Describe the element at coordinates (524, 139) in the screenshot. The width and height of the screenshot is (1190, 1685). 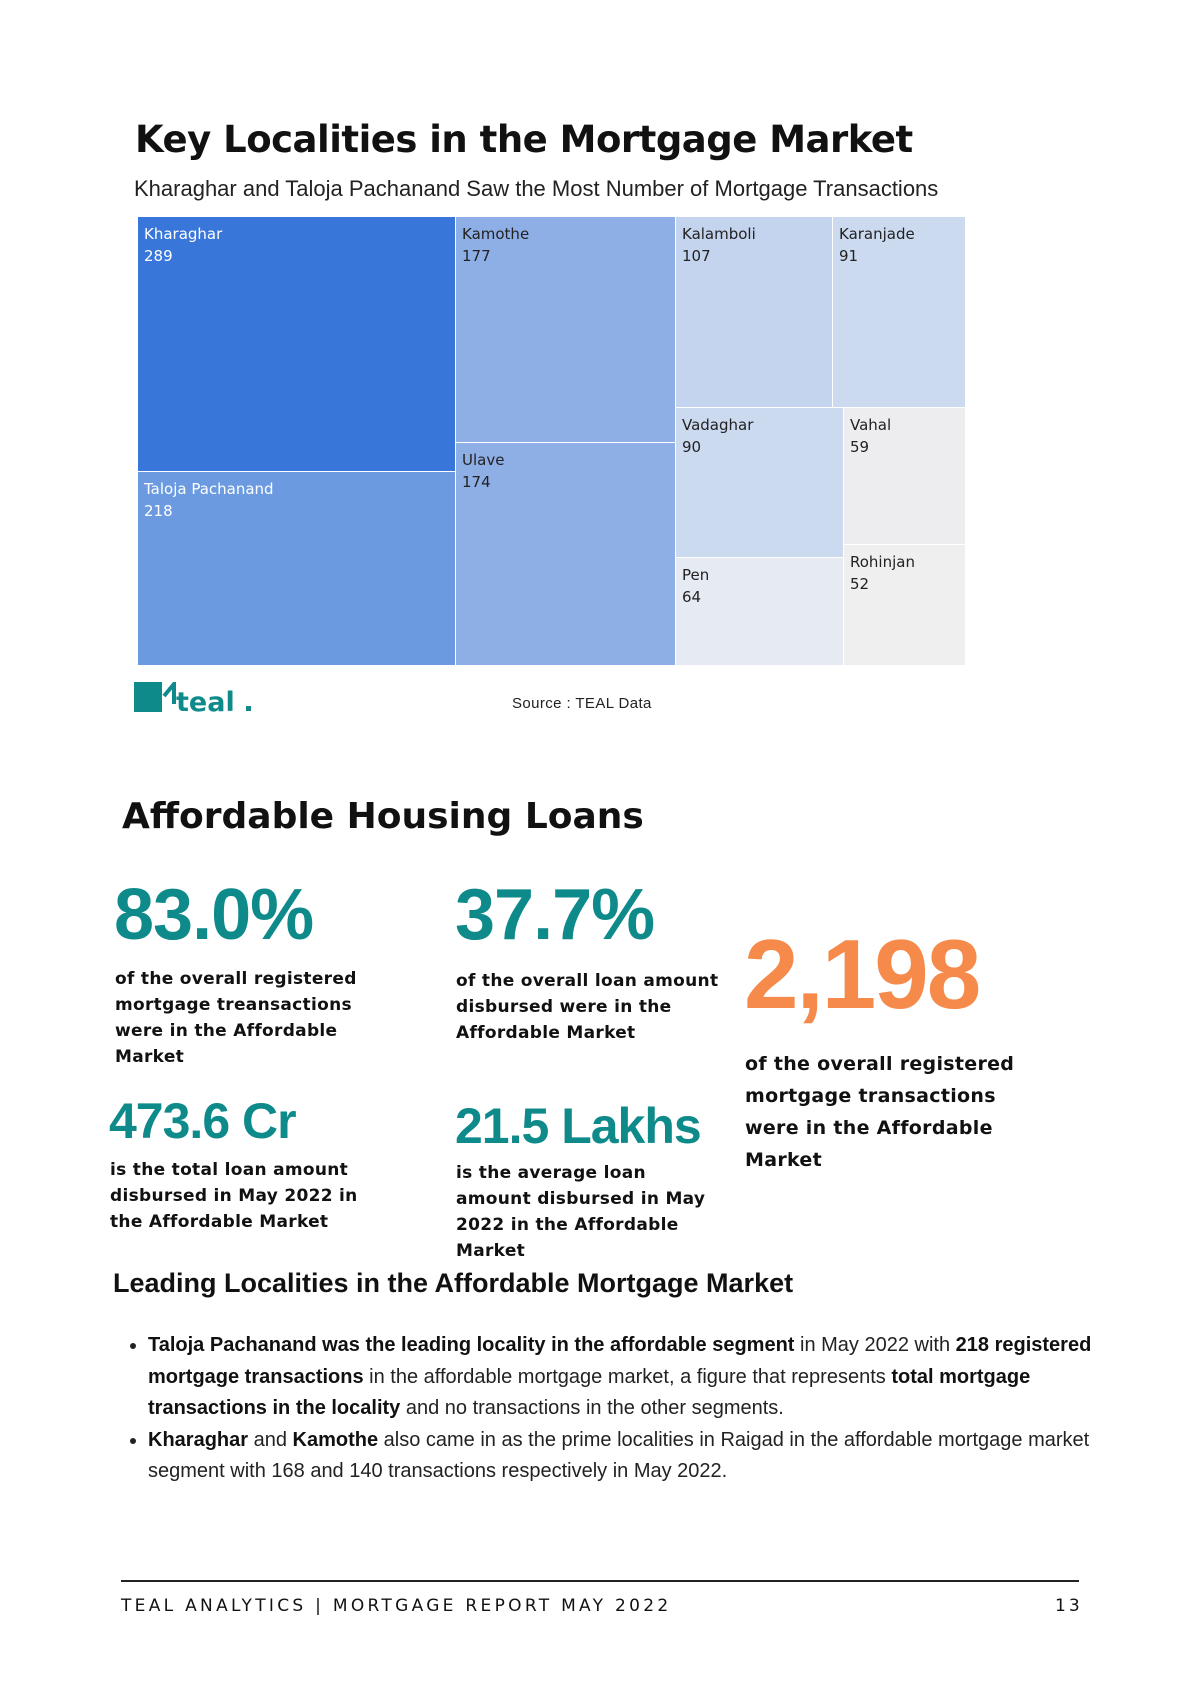
I see `page-title: Key Localities in the Mortgage Market` at that location.